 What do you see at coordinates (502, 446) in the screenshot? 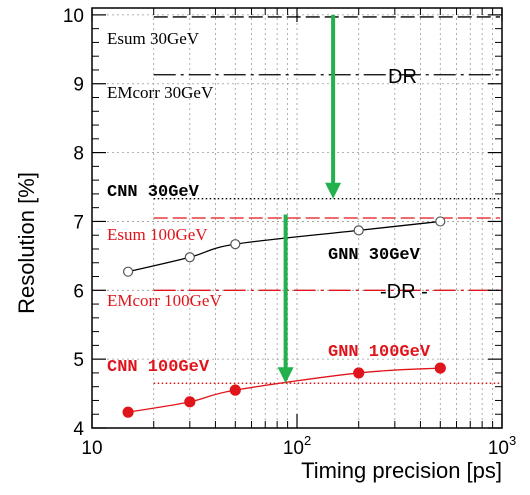
I see `x-tick-label: 10³` at bounding box center [502, 446].